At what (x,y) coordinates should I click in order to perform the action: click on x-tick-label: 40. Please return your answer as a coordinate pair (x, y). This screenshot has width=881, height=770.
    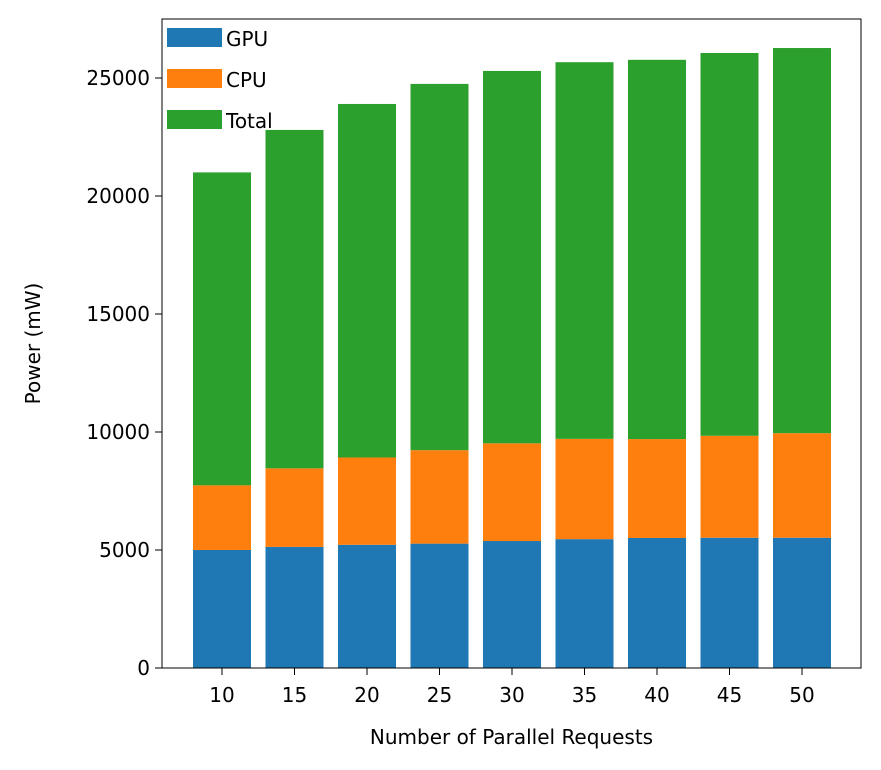
    Looking at the image, I should click on (656, 695).